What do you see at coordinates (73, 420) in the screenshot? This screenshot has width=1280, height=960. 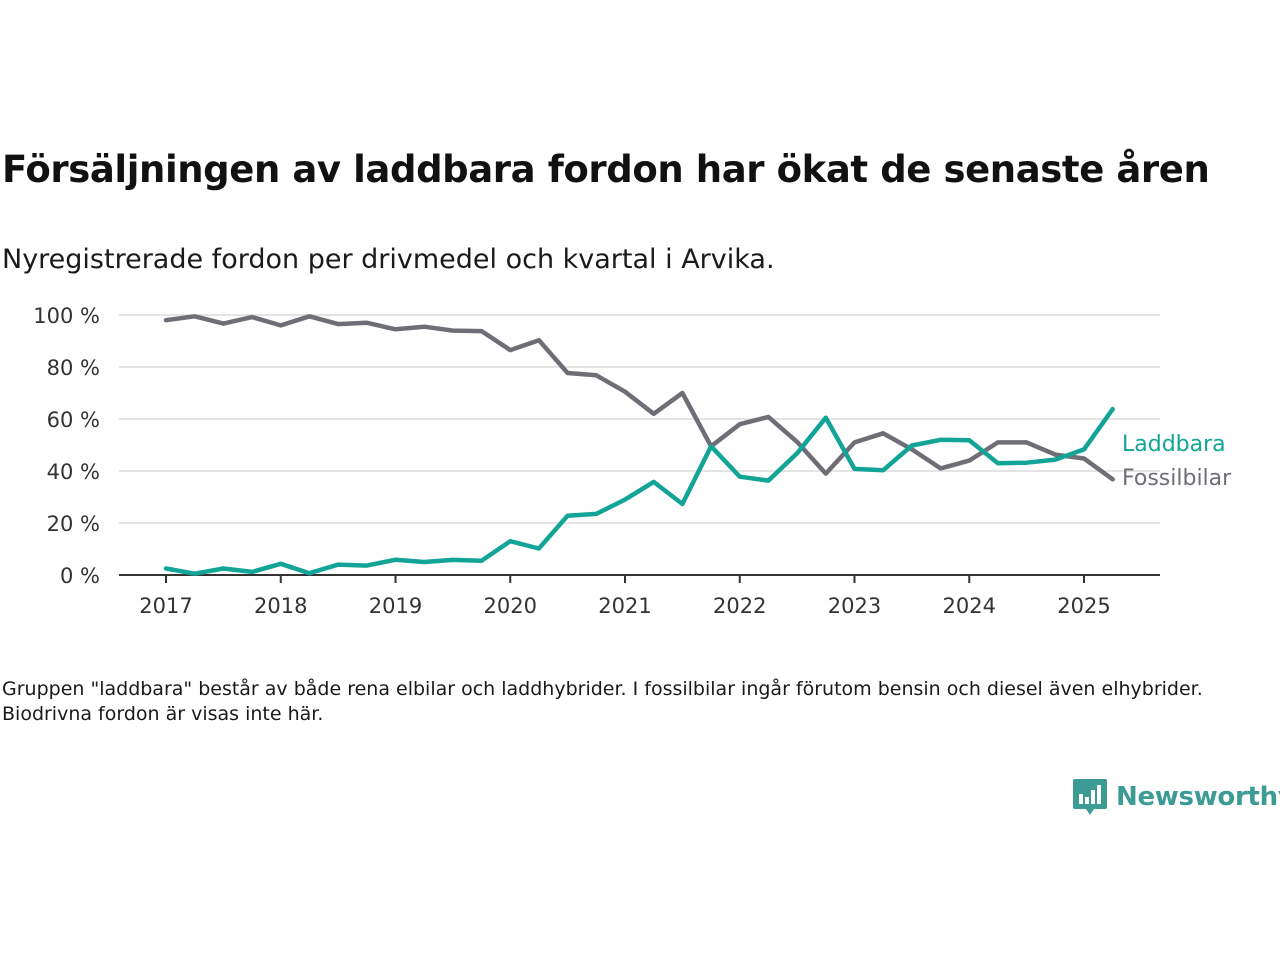 I see `y-tick-label: 60 %` at bounding box center [73, 420].